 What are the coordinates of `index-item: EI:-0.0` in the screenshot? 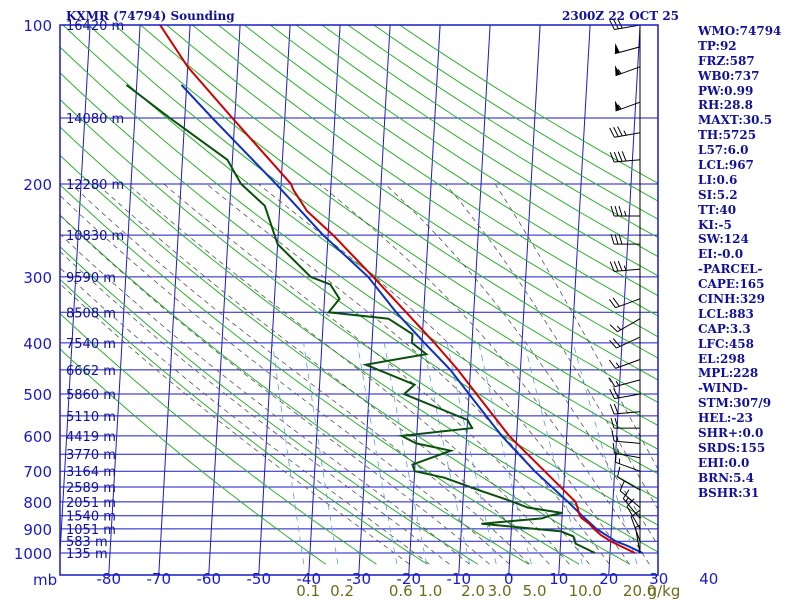 It's located at (721, 254).